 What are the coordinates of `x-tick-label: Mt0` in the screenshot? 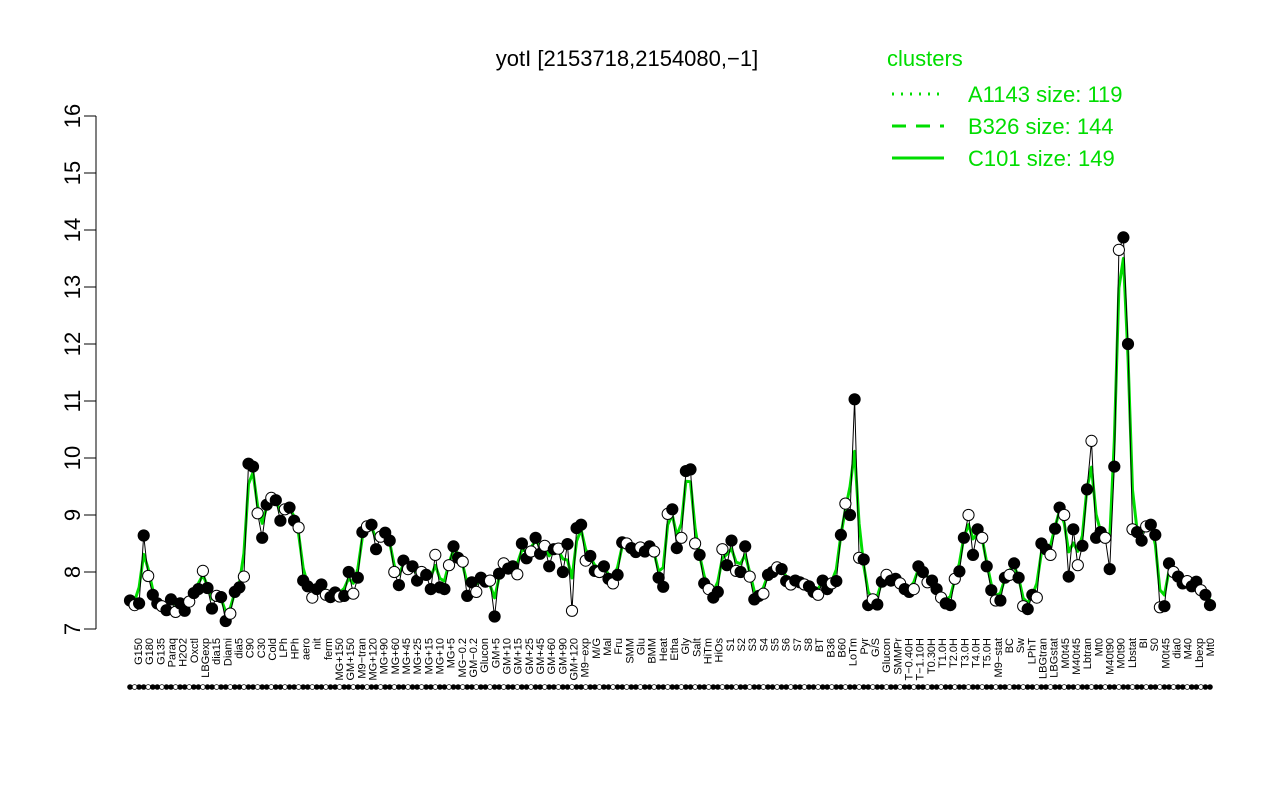 It's located at (1211, 647).